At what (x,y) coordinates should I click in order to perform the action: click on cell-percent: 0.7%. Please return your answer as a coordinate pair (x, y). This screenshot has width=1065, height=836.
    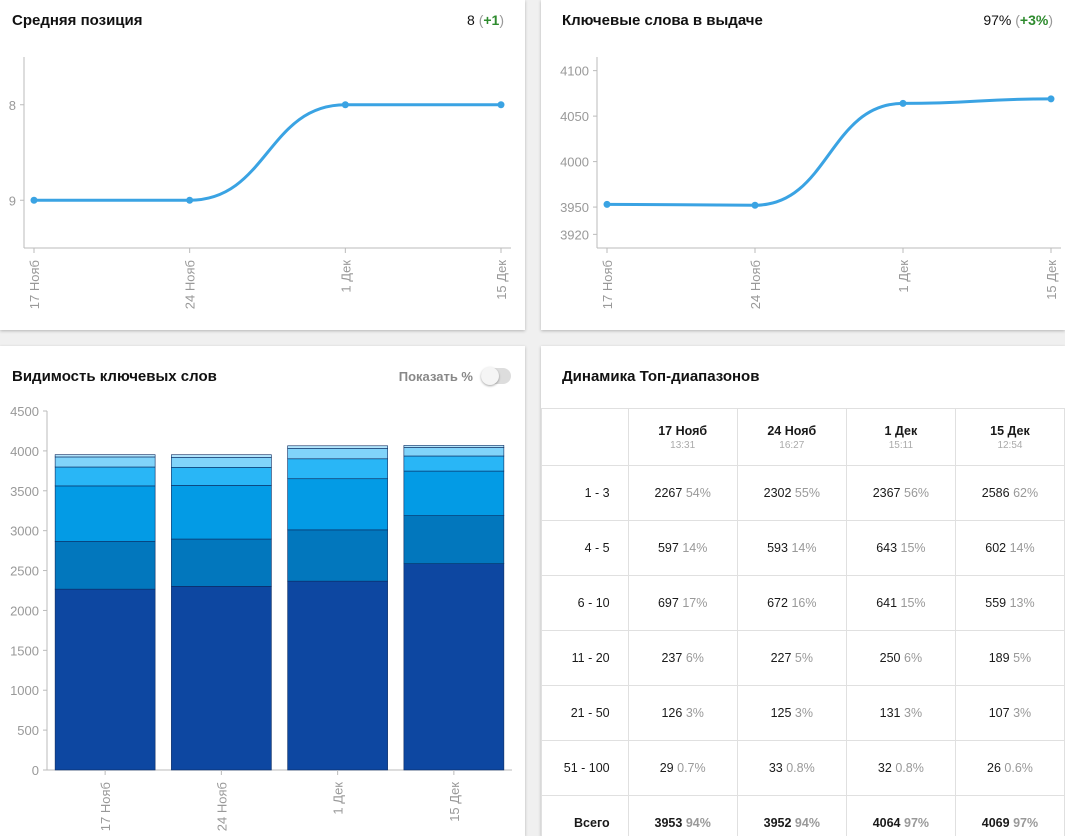
    Looking at the image, I should click on (691, 768).